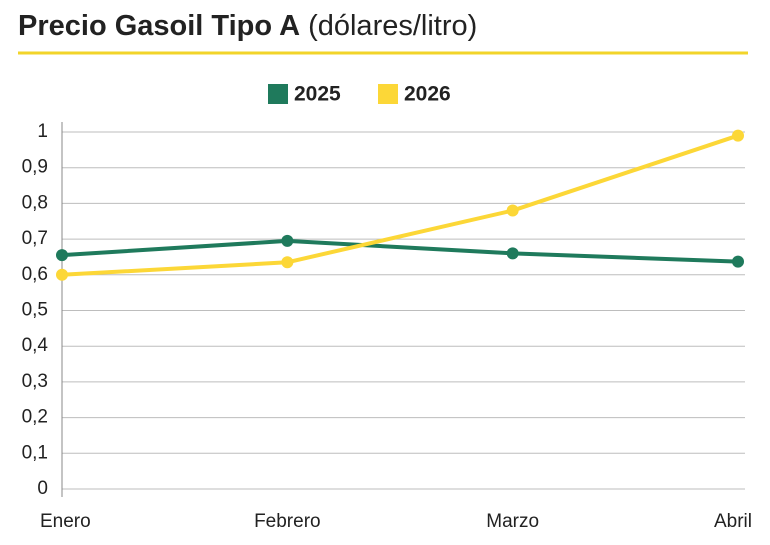  Describe the element at coordinates (35, 345) in the screenshot. I see `y-tick-label: 0,4` at that location.